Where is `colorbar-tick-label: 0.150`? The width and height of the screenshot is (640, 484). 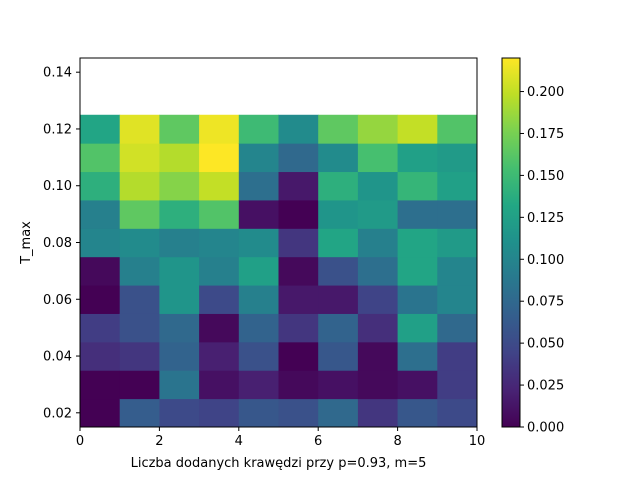 colorbar-tick-label: 0.150 is located at coordinates (545, 176).